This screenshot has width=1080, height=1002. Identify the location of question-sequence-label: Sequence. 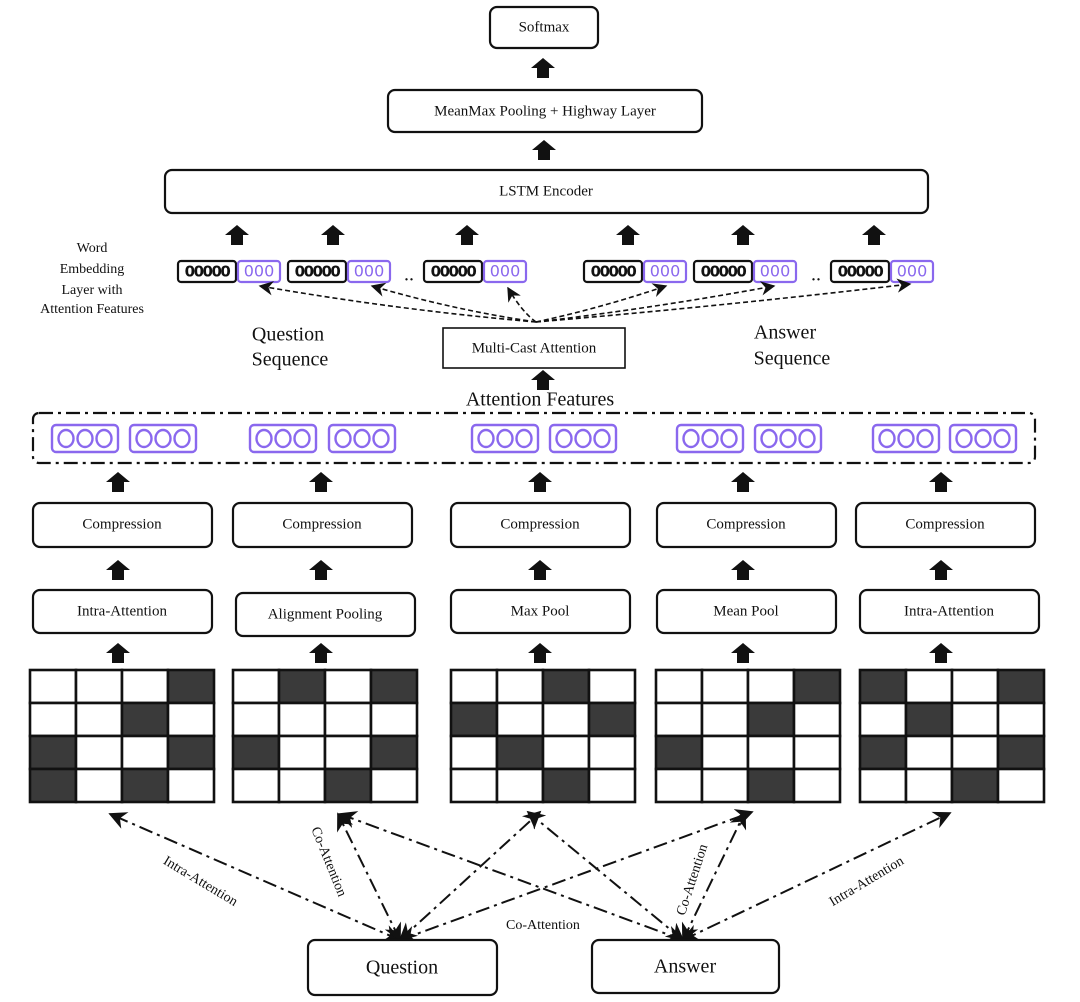
(290, 360).